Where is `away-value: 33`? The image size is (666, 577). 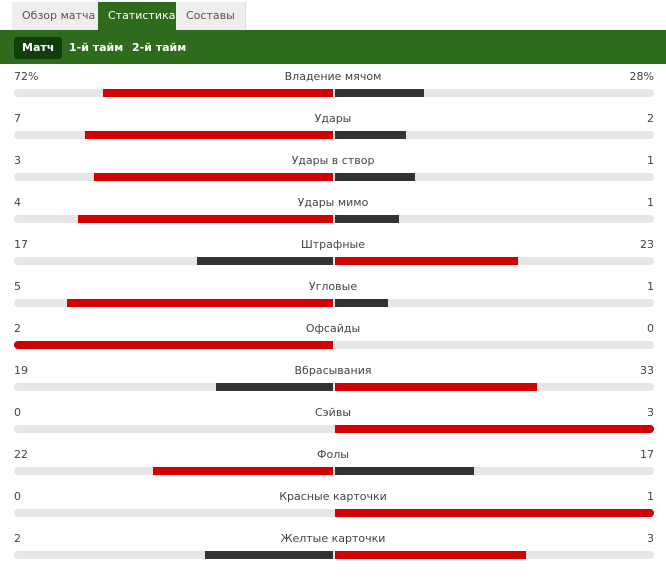
away-value: 33 is located at coordinates (647, 370).